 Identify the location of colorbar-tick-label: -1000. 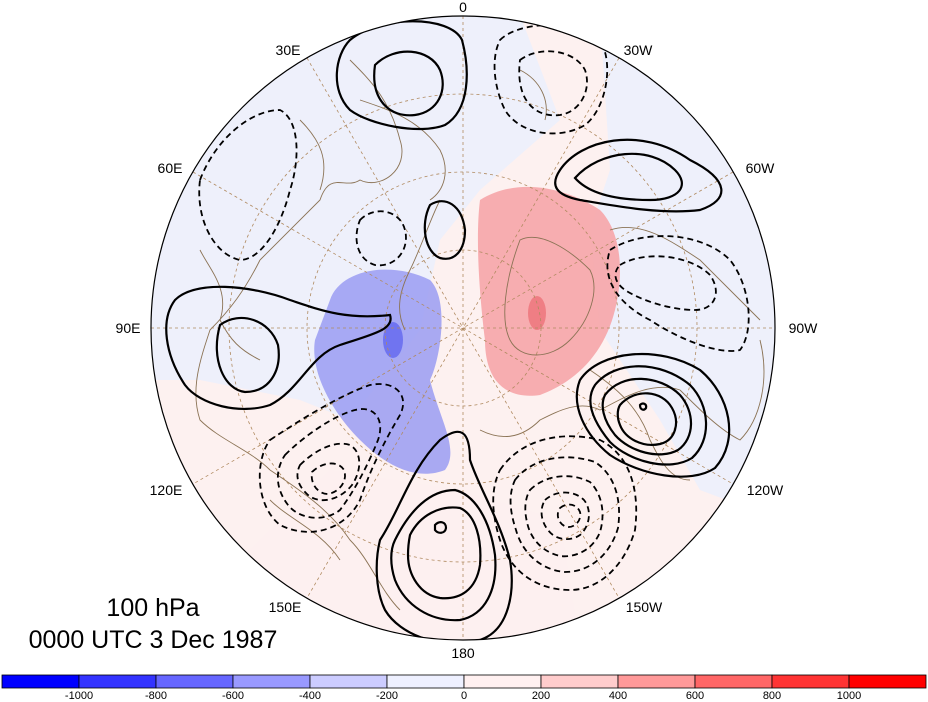
(79, 696).